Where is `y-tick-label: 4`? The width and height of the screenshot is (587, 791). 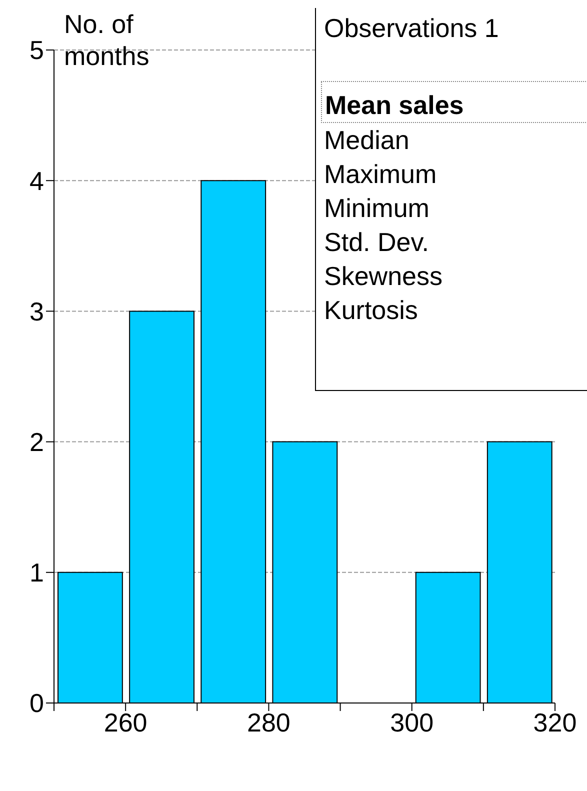 y-tick-label: 4 is located at coordinates (37, 181).